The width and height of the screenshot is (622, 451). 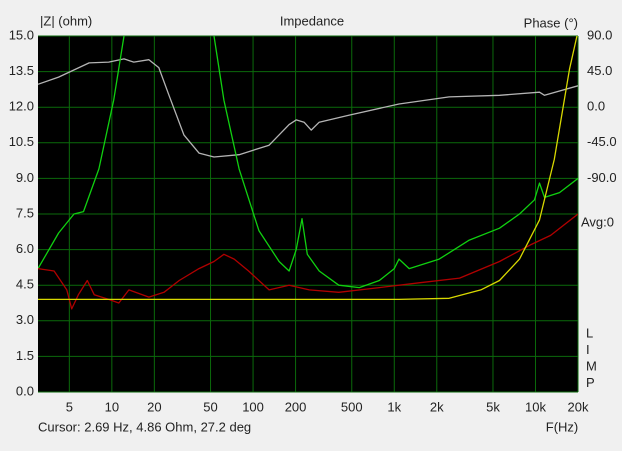 What do you see at coordinates (154, 406) in the screenshot?
I see `x-tick-label: 20` at bounding box center [154, 406].